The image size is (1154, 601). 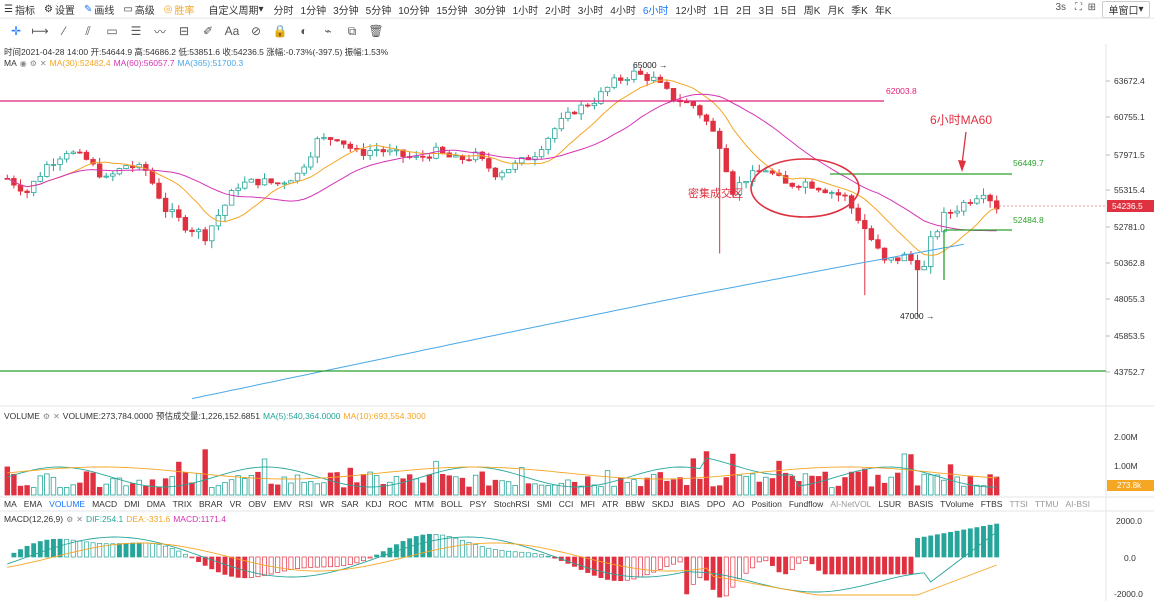 What do you see at coordinates (490, 11) in the screenshot?
I see `period-6-tab: 30分钟` at bounding box center [490, 11].